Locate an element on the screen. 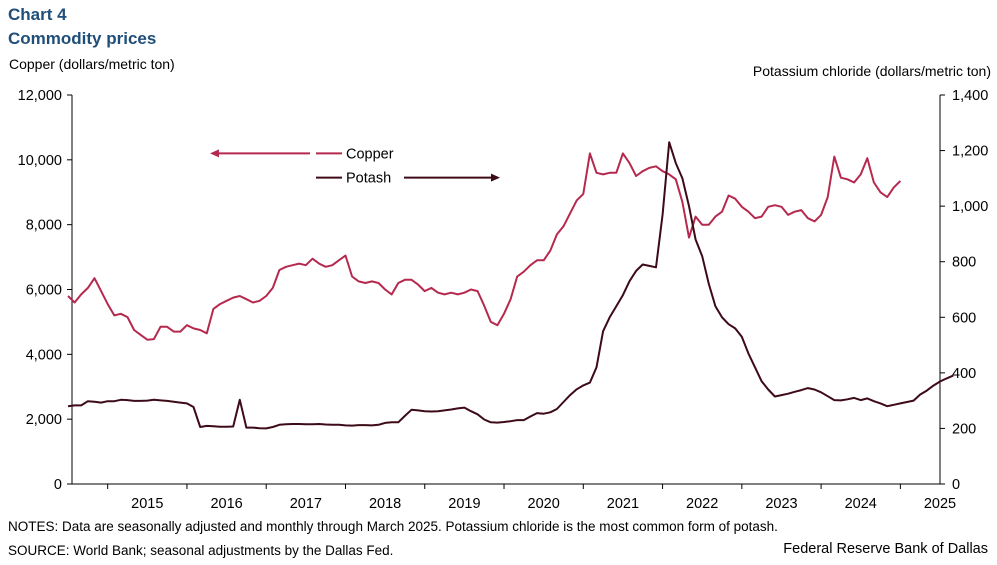 The image size is (997, 565). legend-copper-arrowhead is located at coordinates (214, 153).